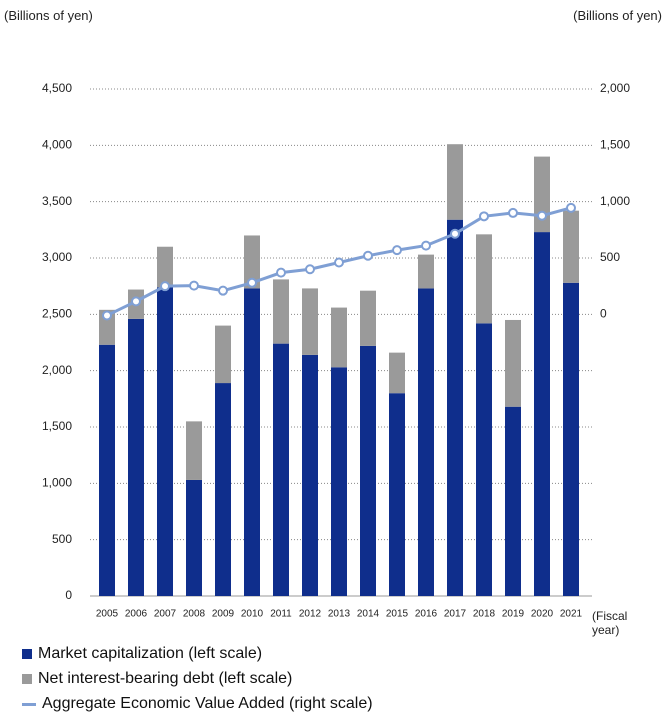  Describe the element at coordinates (57, 257) in the screenshot. I see `y-tick-label: 3,000` at that location.